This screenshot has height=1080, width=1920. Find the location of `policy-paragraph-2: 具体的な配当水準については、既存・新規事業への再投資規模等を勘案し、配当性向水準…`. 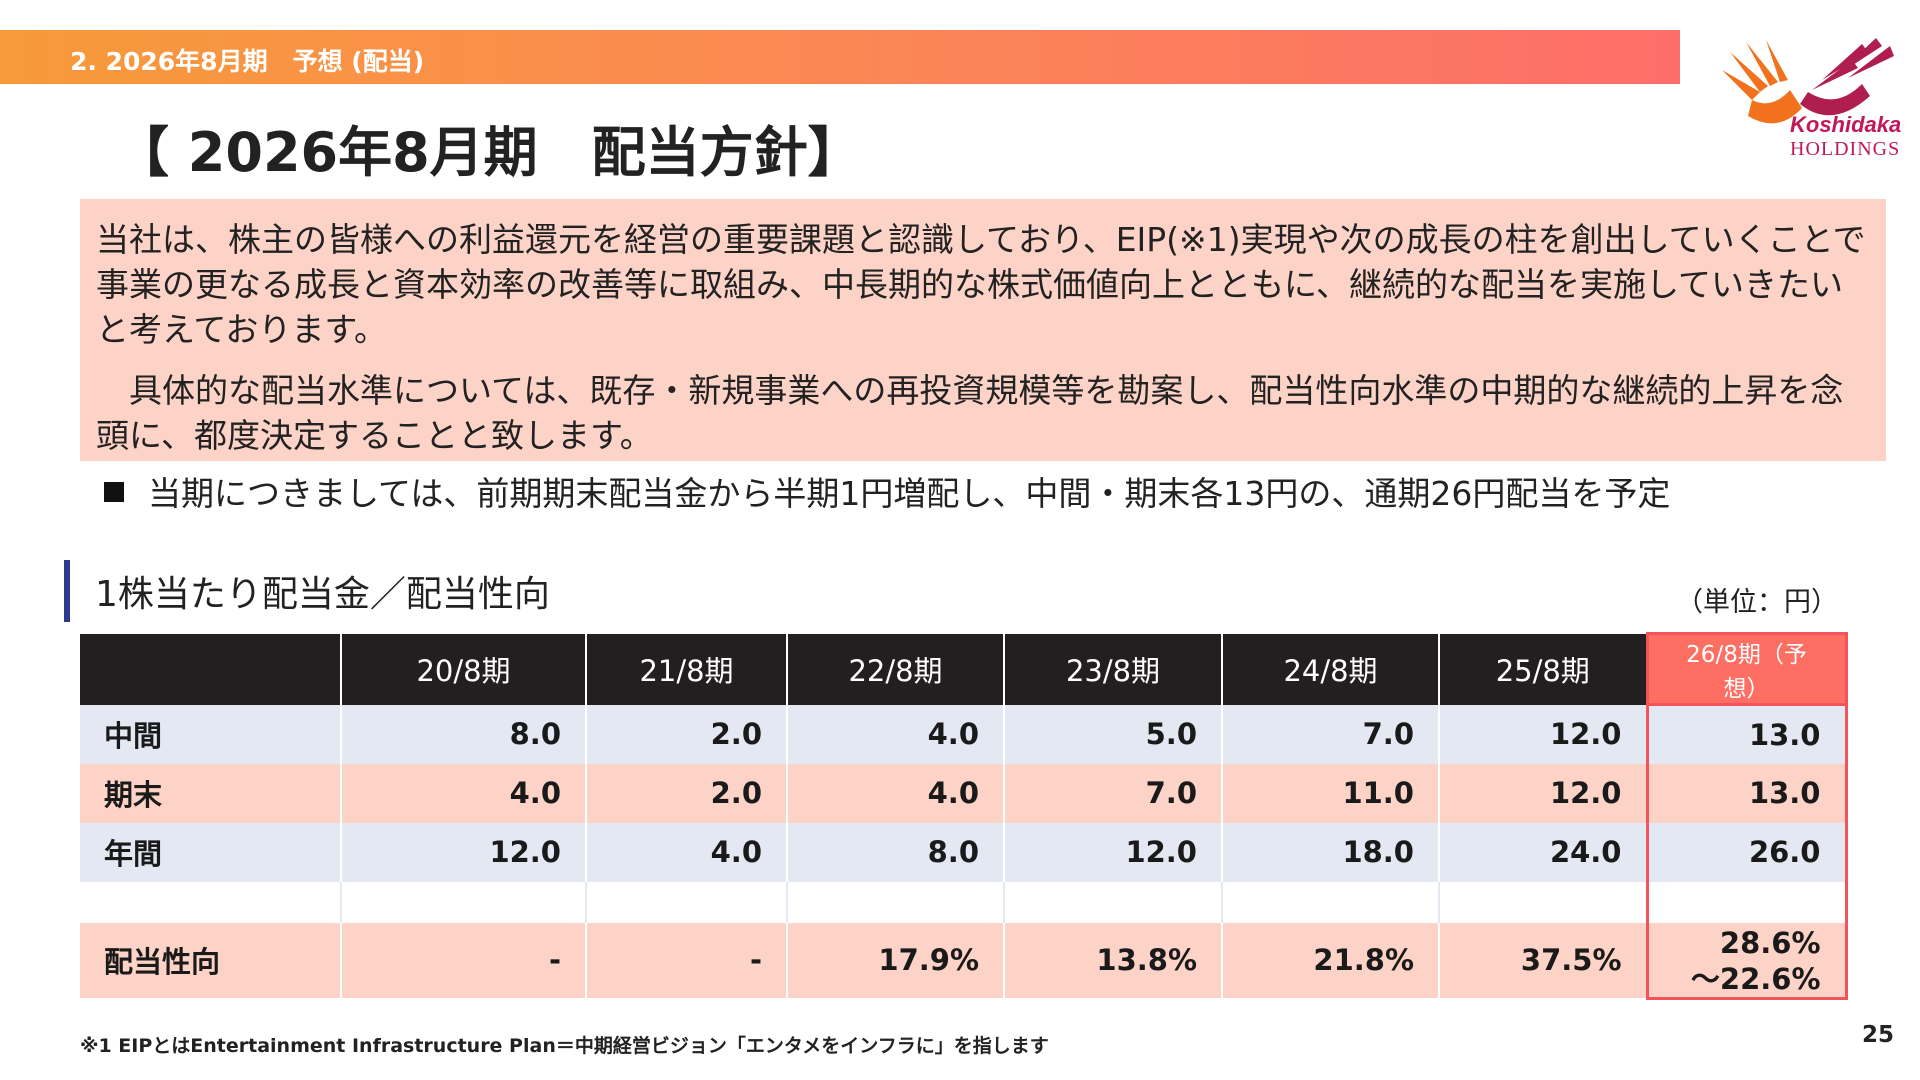

policy-paragraph-2: 具体的な配当水準については、既存・新規事業への再投資規模等を勘案し、配当性向水準… is located at coordinates (970, 413).